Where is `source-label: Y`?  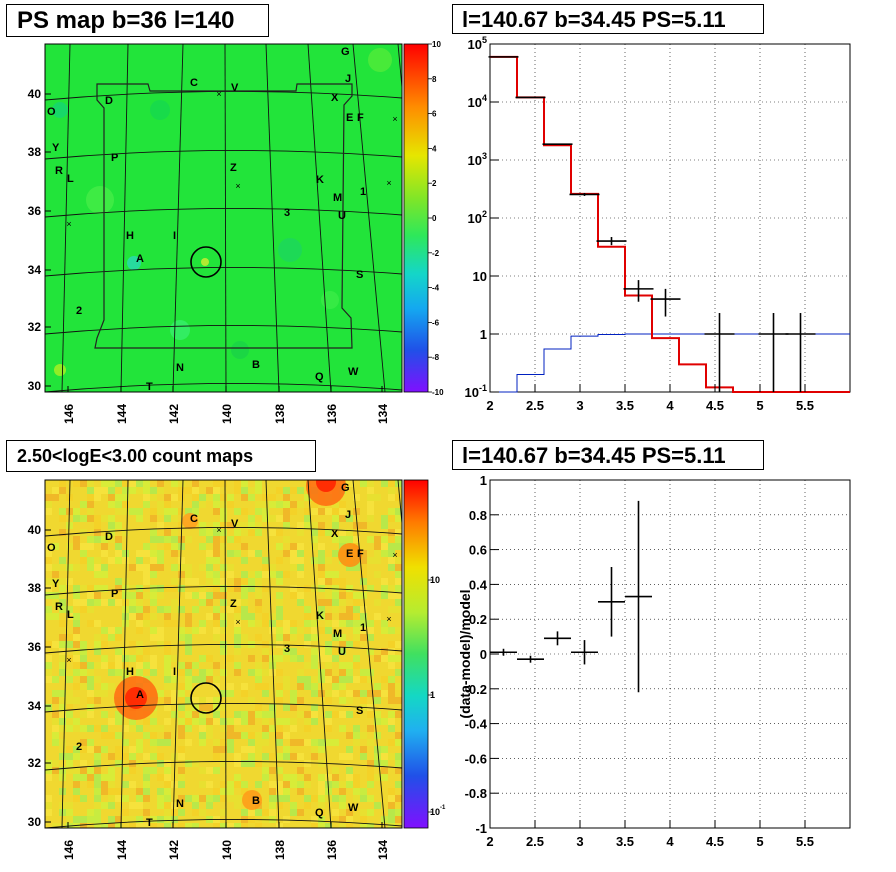
source-label: Y is located at coordinates (56, 584).